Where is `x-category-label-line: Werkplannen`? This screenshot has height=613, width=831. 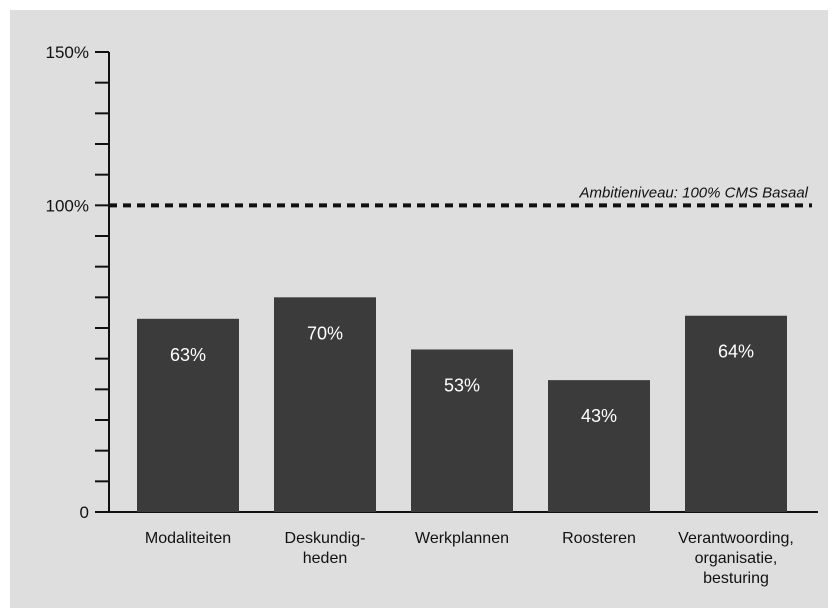
x-category-label-line: Werkplannen is located at coordinates (462, 538).